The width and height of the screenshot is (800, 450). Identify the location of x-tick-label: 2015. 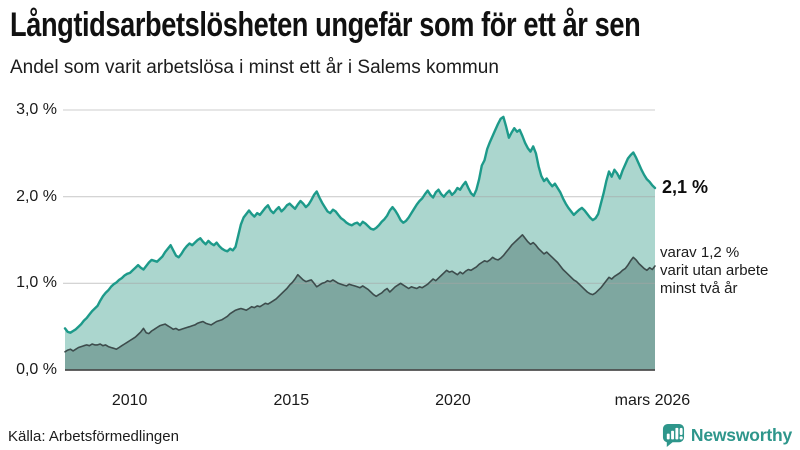
(291, 400).